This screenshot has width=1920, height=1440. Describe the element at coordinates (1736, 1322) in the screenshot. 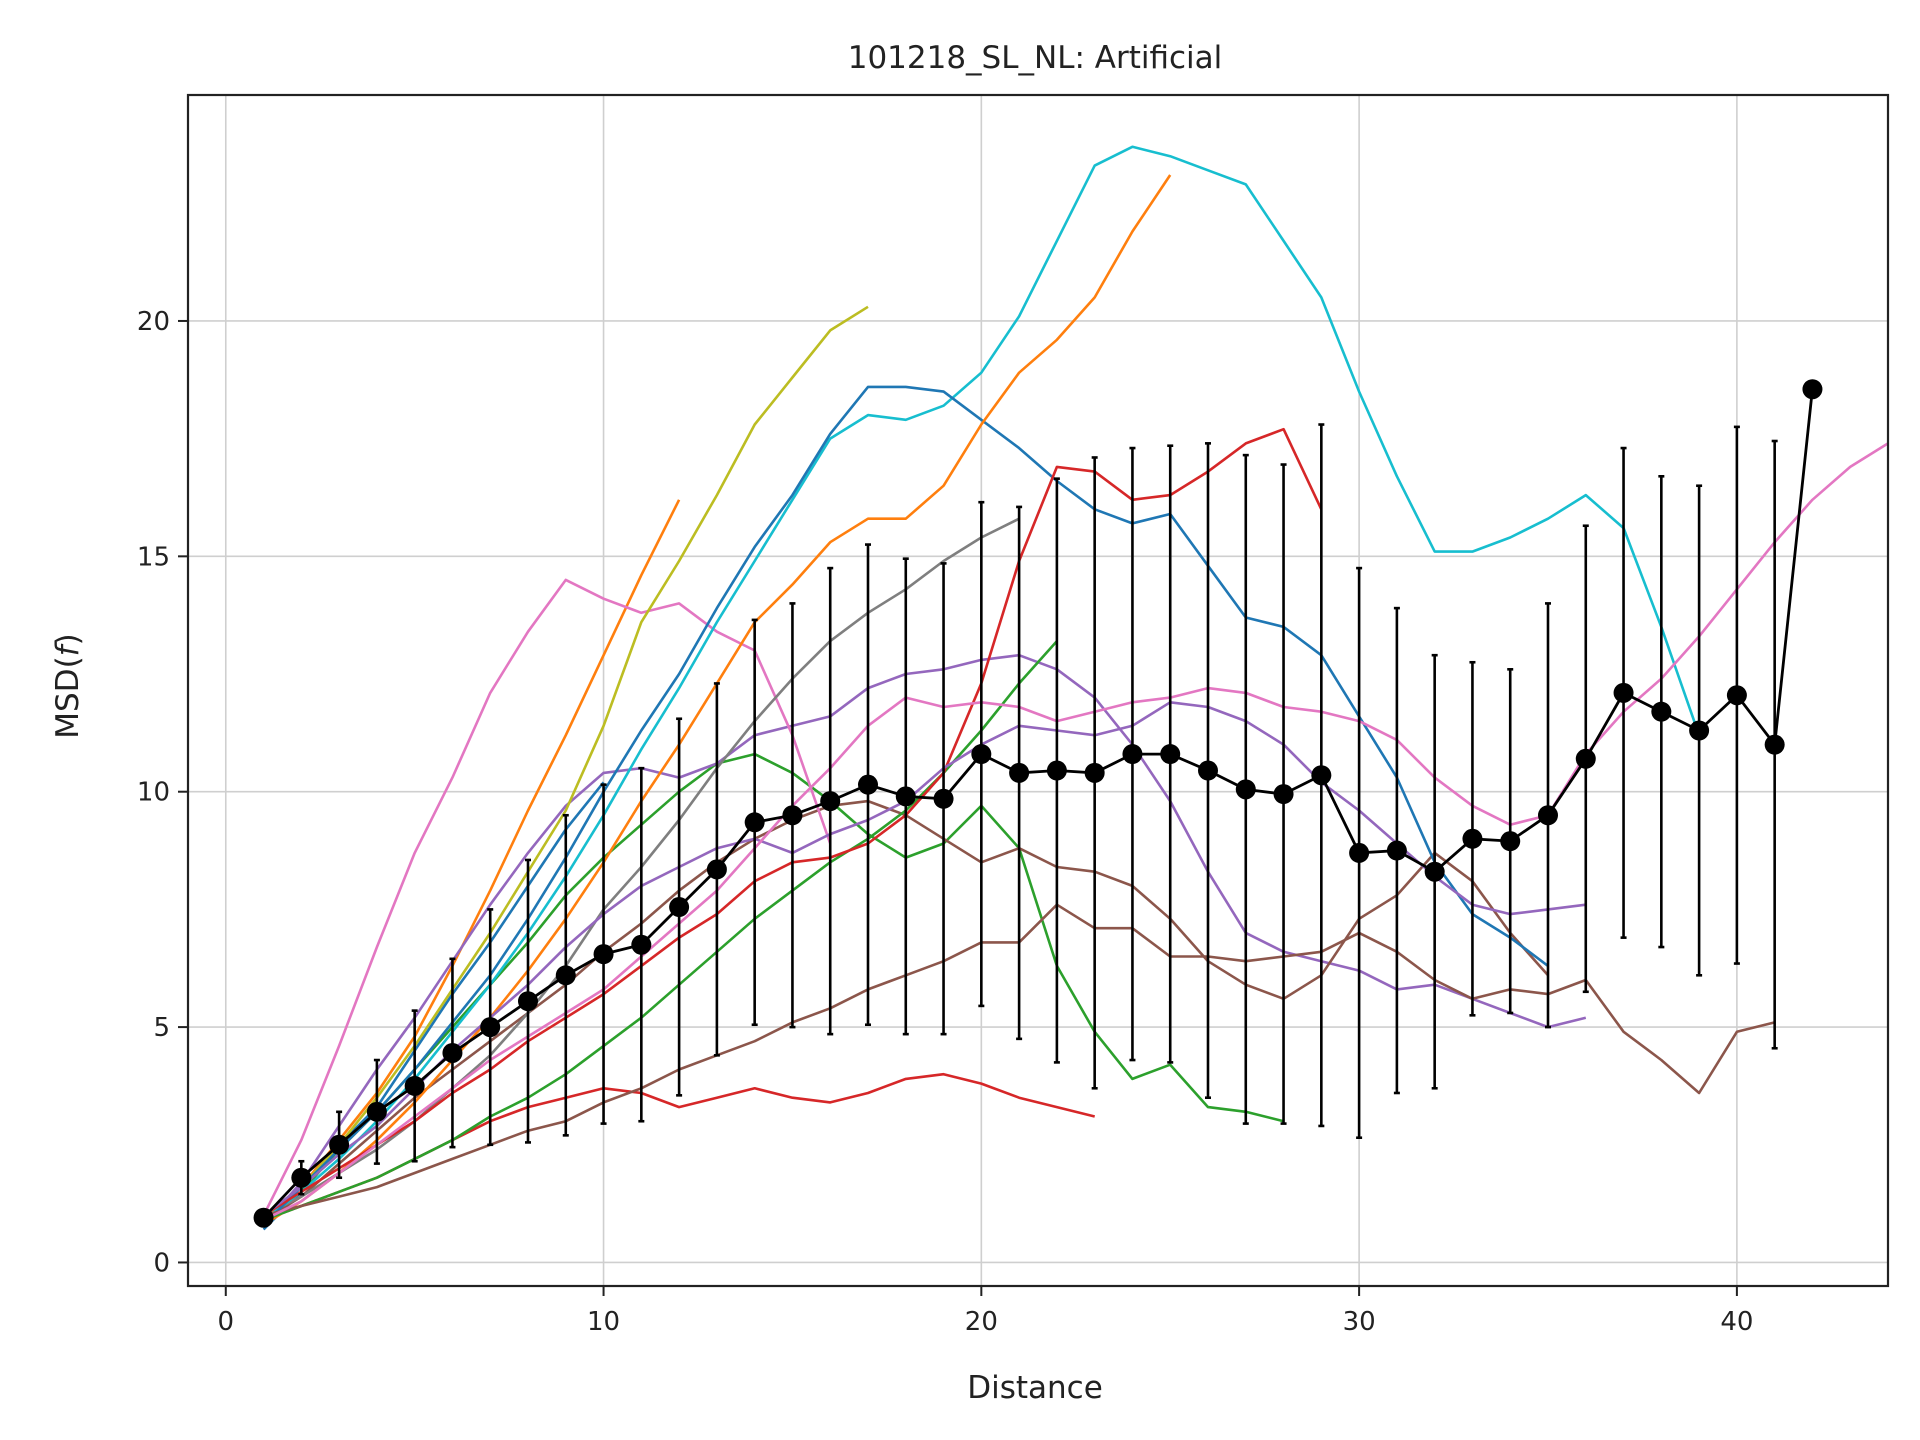

I see `x-tick-label: 40` at that location.